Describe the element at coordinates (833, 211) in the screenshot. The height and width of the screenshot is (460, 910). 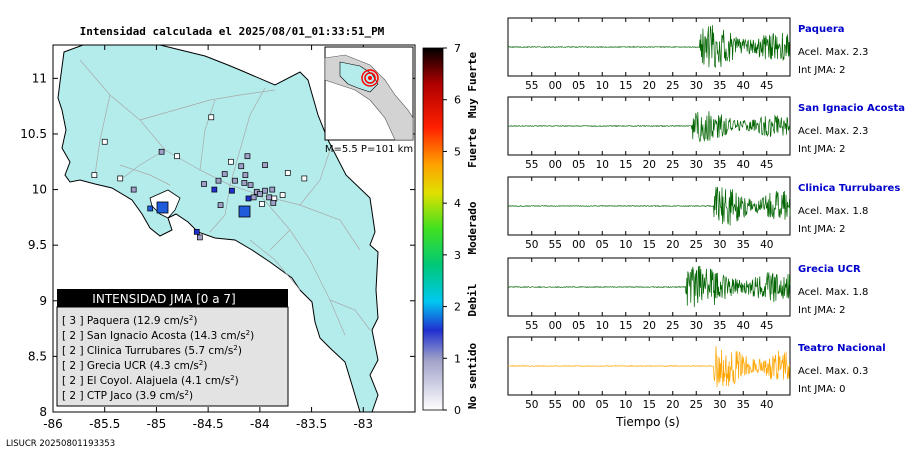
I see `station-acel: Acel. Max. 1.8` at that location.